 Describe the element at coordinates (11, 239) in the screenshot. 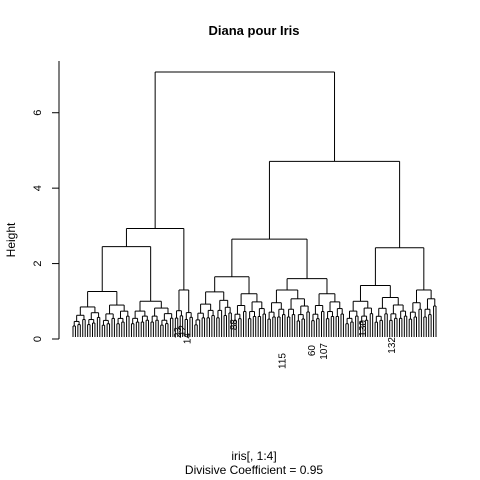

I see `y-axis-label: Height` at that location.